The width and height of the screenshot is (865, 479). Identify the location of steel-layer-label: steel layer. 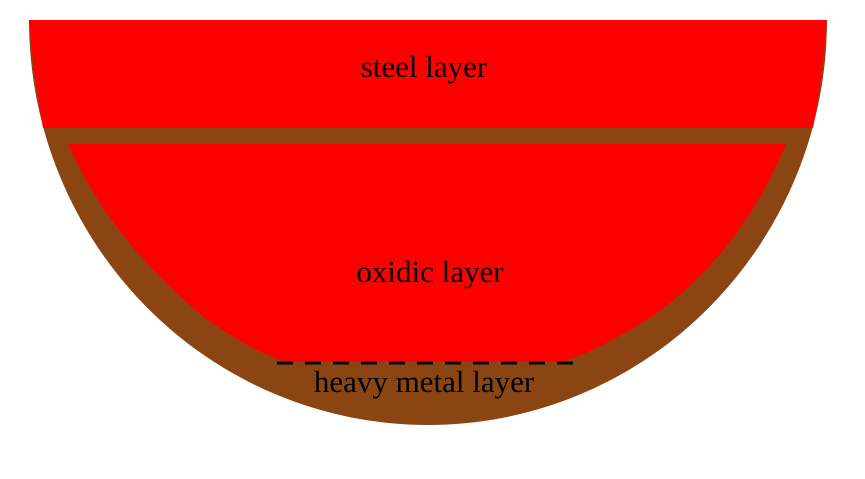
(424, 66).